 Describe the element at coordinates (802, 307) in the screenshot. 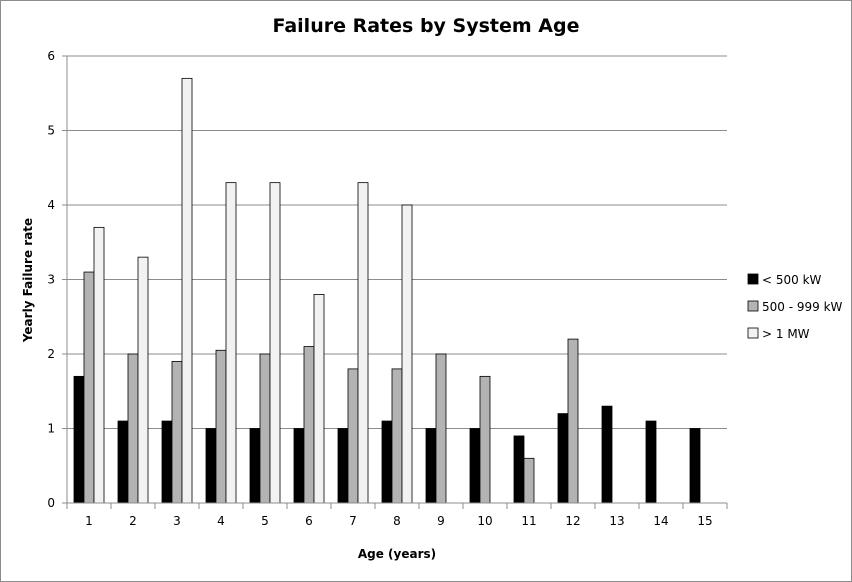

I see `legend-label: 500 - 999 kW` at that location.